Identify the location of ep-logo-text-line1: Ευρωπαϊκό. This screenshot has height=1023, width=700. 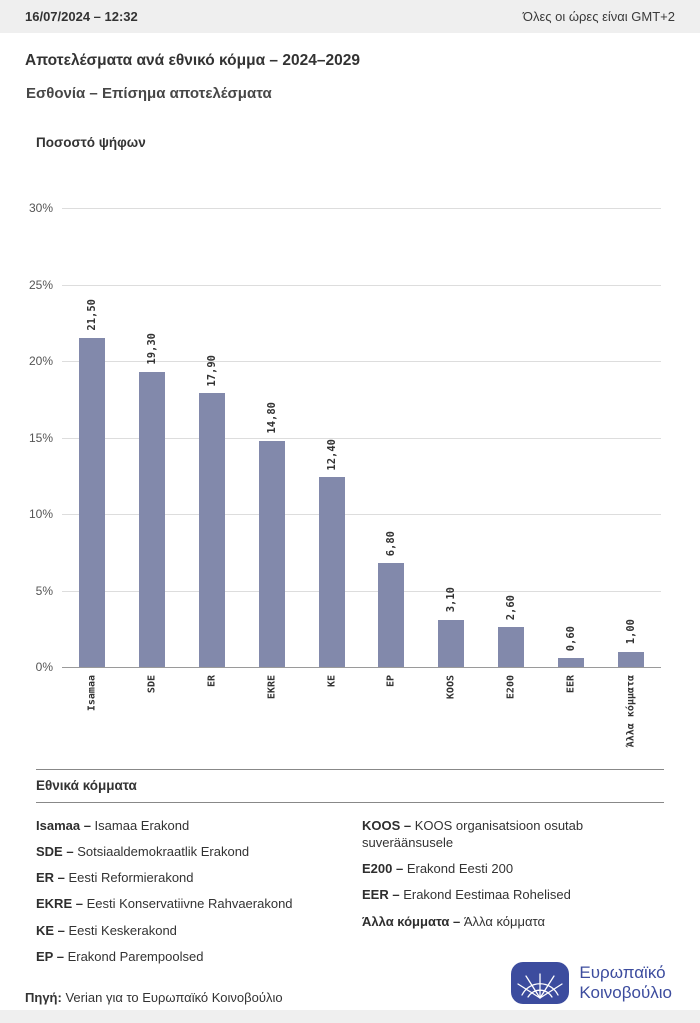
(622, 973).